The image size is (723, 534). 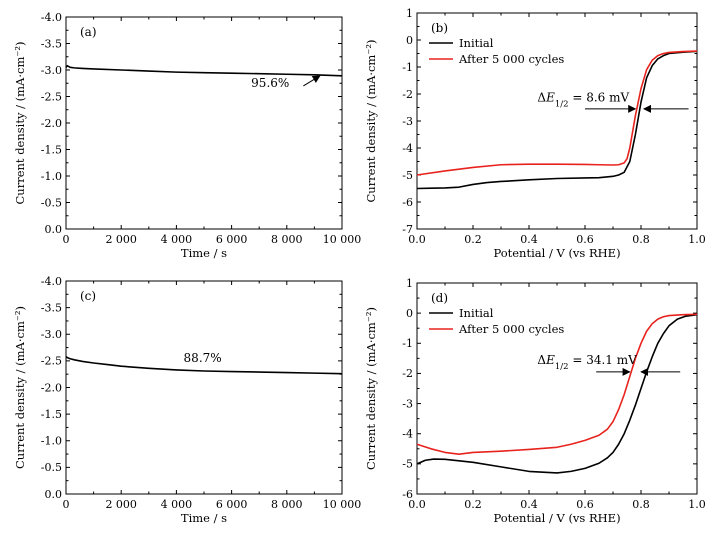 What do you see at coordinates (88, 32) in the screenshot?
I see `panel-label: (a)` at bounding box center [88, 32].